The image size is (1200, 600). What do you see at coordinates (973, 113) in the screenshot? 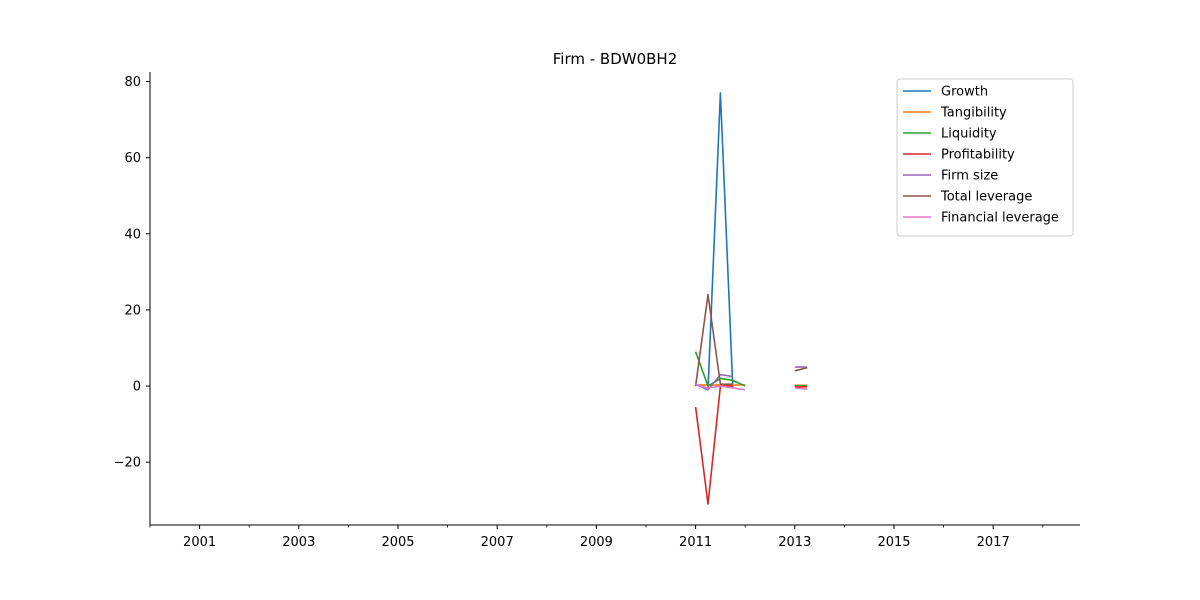
I see `legend-label: Tangibility` at bounding box center [973, 113].